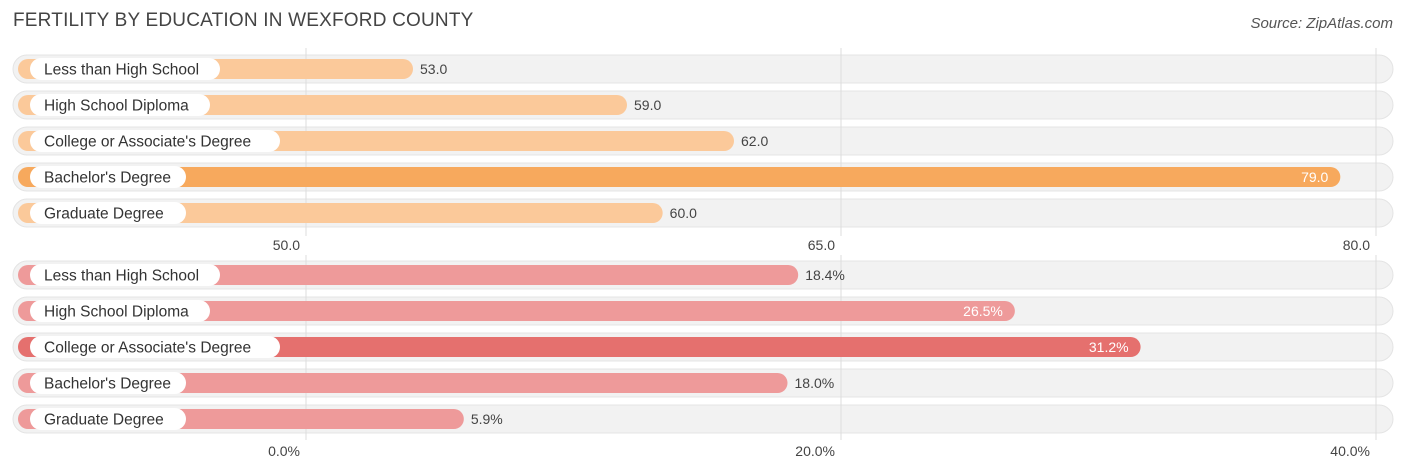 The height and width of the screenshot is (475, 1406). What do you see at coordinates (1314, 177) in the screenshot?
I see `value-label: 79.0` at bounding box center [1314, 177].